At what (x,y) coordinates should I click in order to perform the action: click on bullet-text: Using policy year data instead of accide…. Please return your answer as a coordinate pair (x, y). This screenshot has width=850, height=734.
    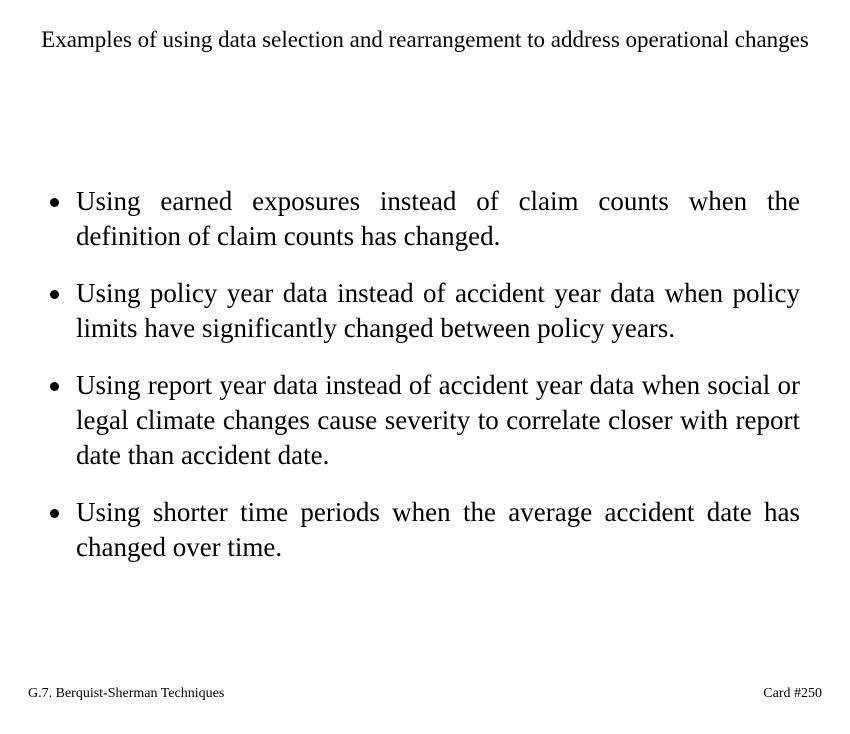
    Looking at the image, I should click on (438, 310).